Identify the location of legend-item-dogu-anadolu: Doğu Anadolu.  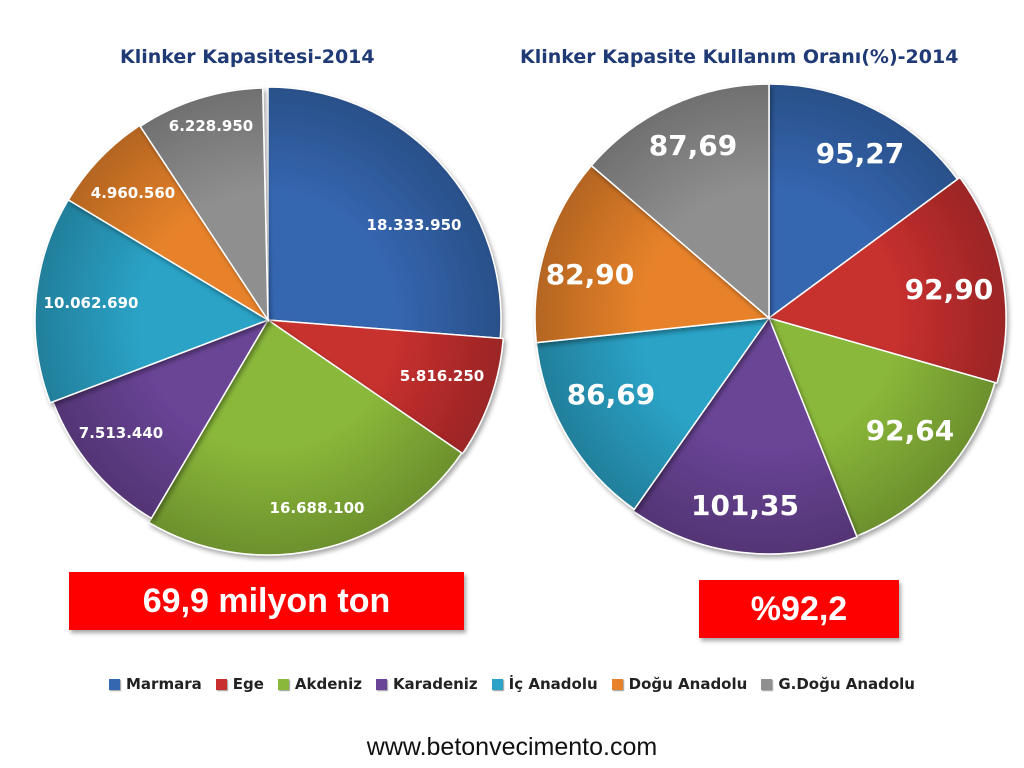
(679, 684).